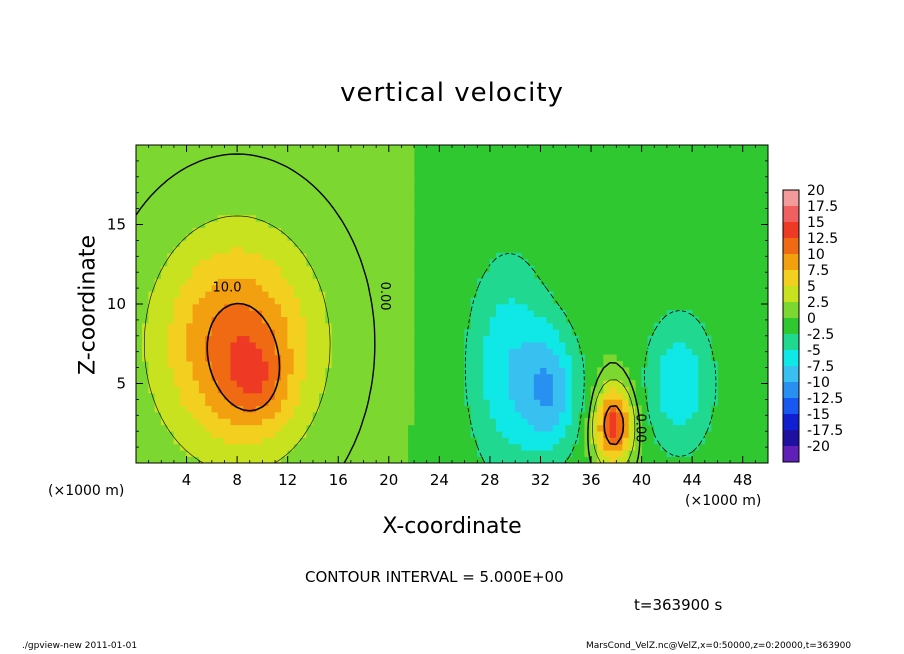 This screenshot has height=654, width=904. What do you see at coordinates (825, 399) in the screenshot?
I see `colorbar-label: -12.5` at bounding box center [825, 399].